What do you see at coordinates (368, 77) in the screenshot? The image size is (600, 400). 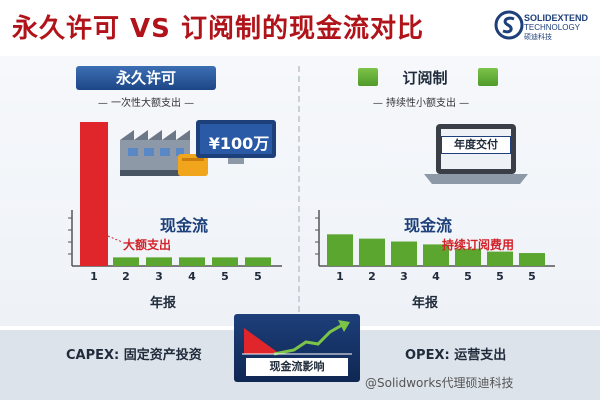 I see `green-square-left-icon` at bounding box center [368, 77].